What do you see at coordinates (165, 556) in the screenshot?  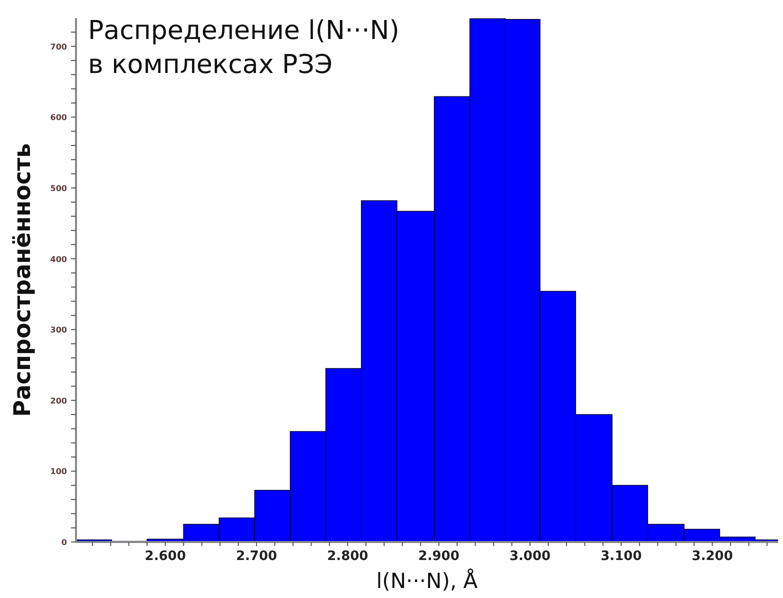 I see `x-tick-label: 2.600` at bounding box center [165, 556].